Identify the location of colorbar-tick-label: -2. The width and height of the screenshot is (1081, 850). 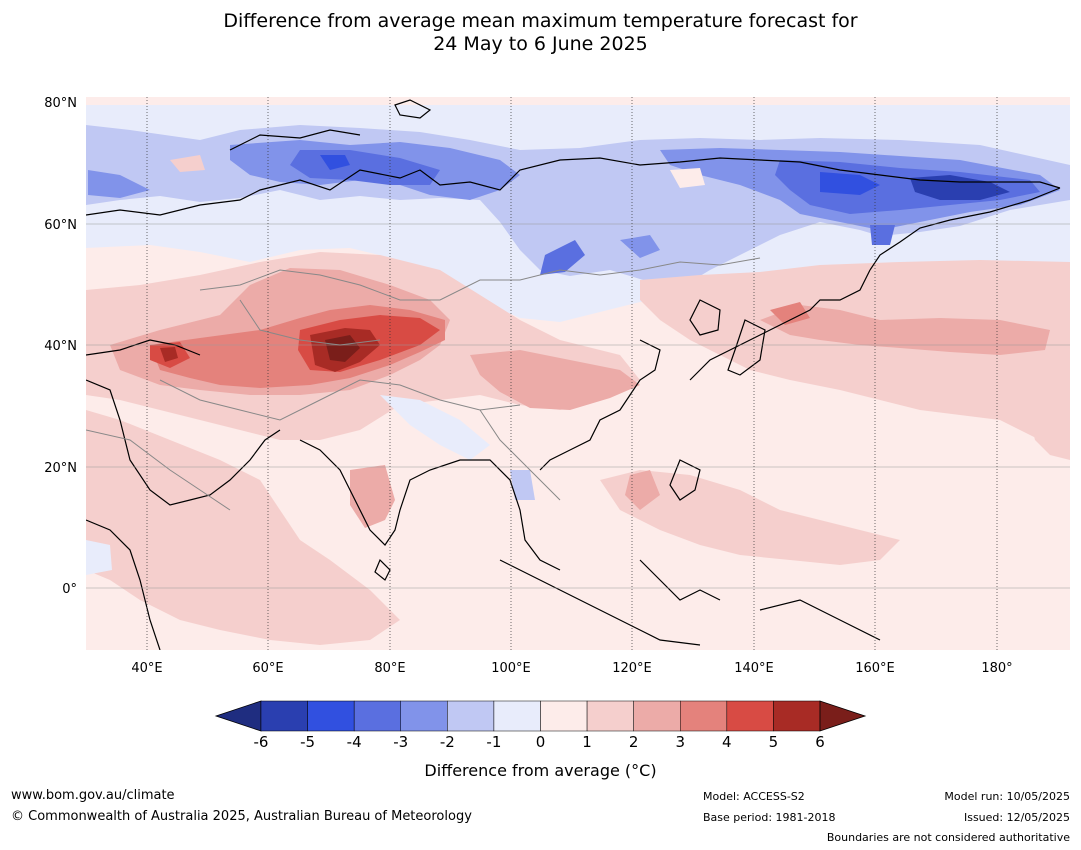
(447, 742).